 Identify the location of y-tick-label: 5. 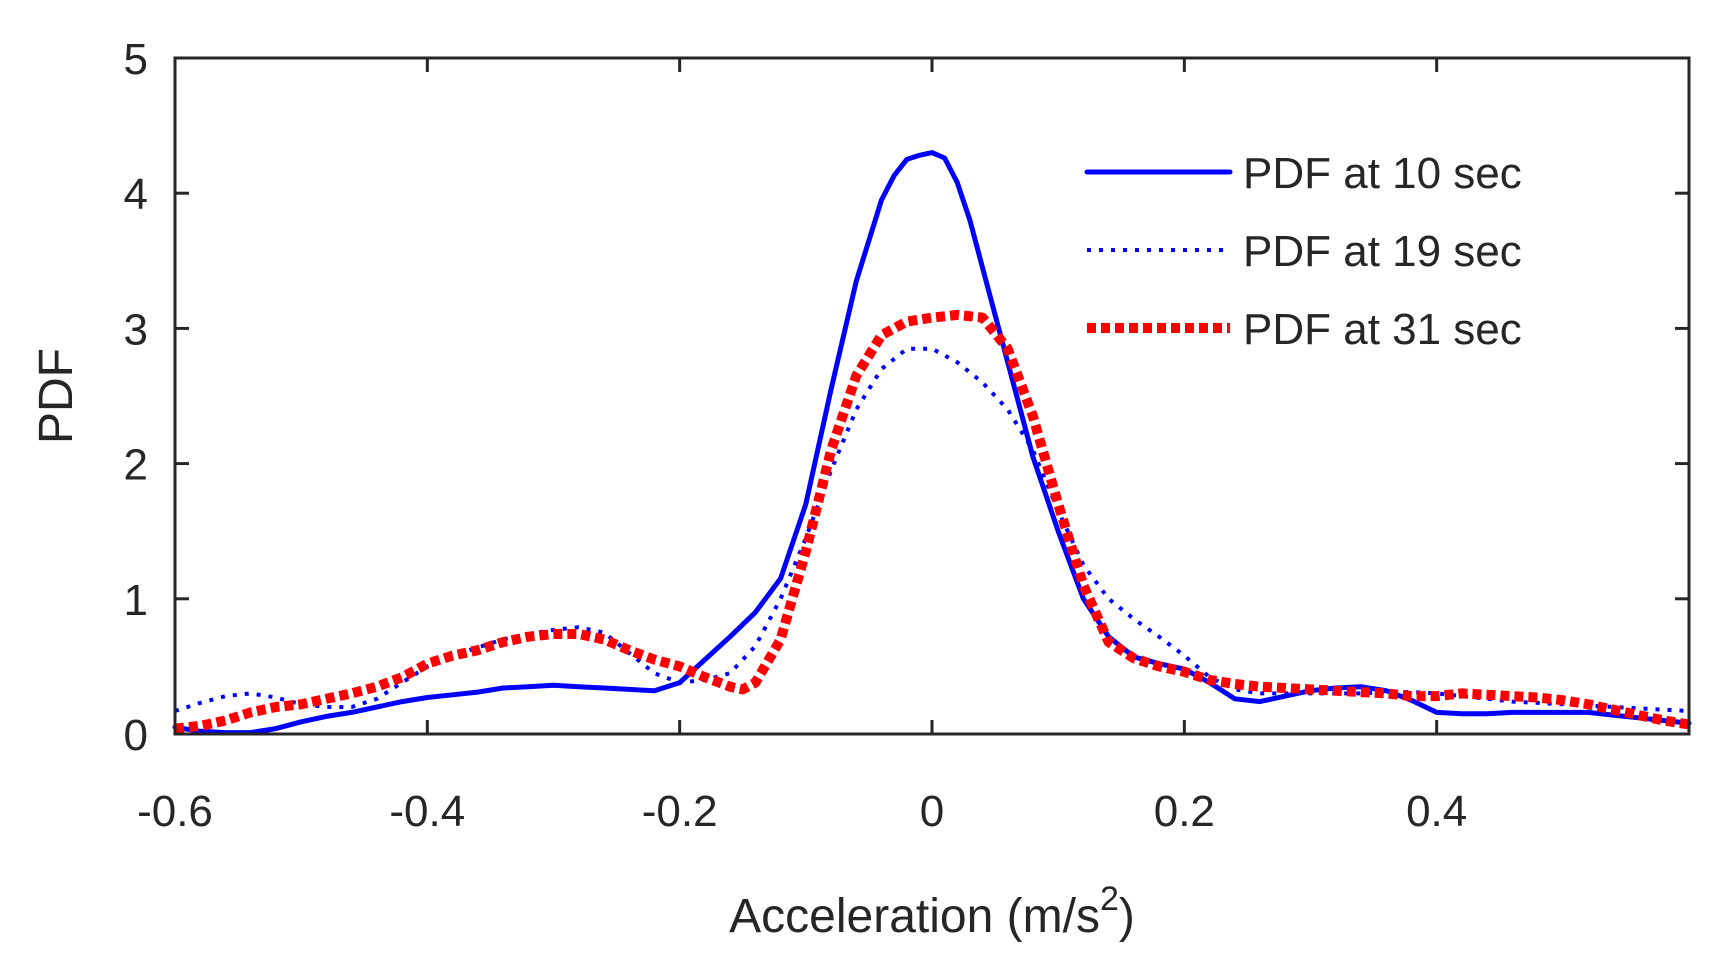
(136, 59).